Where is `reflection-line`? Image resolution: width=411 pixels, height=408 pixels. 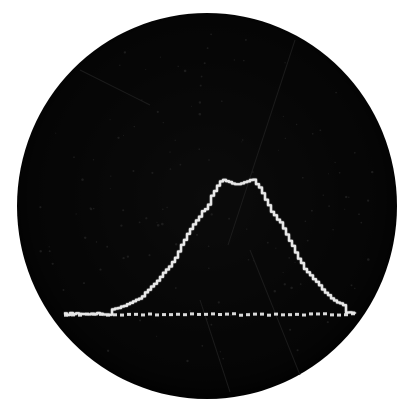
reflection-line is located at coordinates (261, 142).